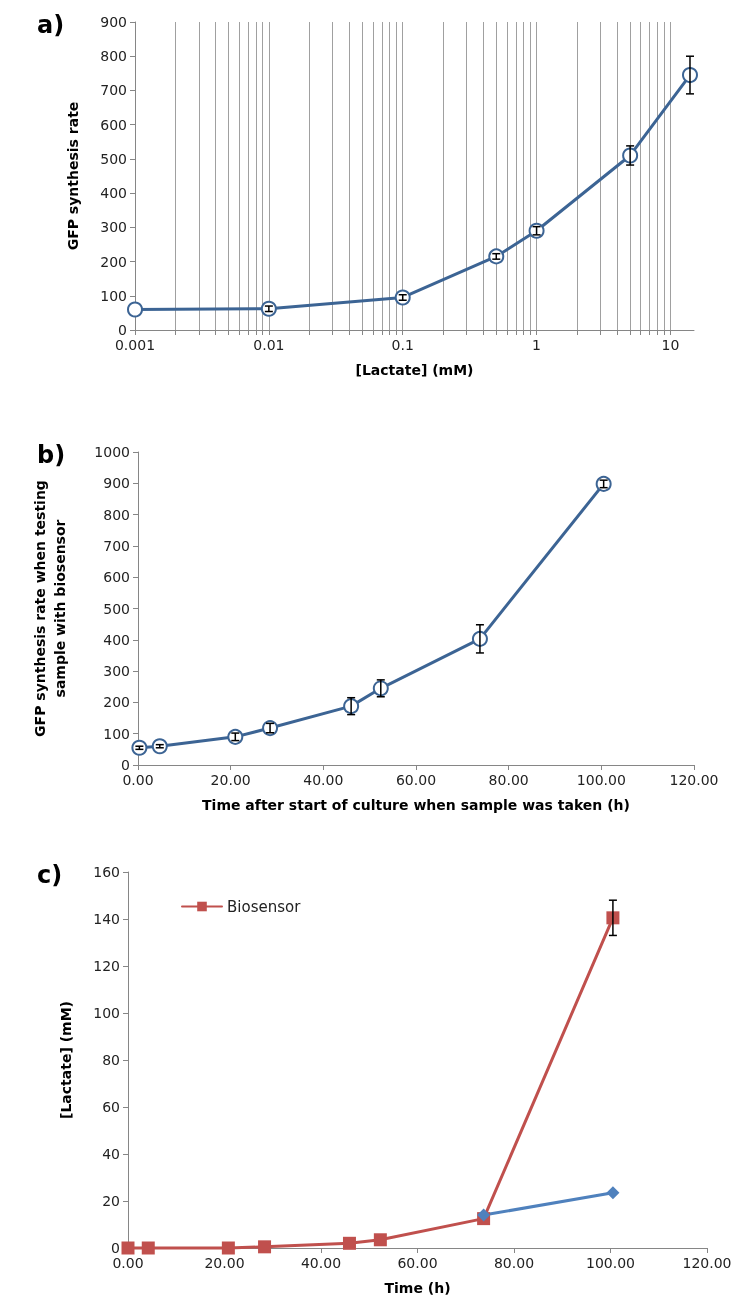 This screenshot has height=1313, width=742. I want to click on x-tick-label: 0.01, so click(269, 345).